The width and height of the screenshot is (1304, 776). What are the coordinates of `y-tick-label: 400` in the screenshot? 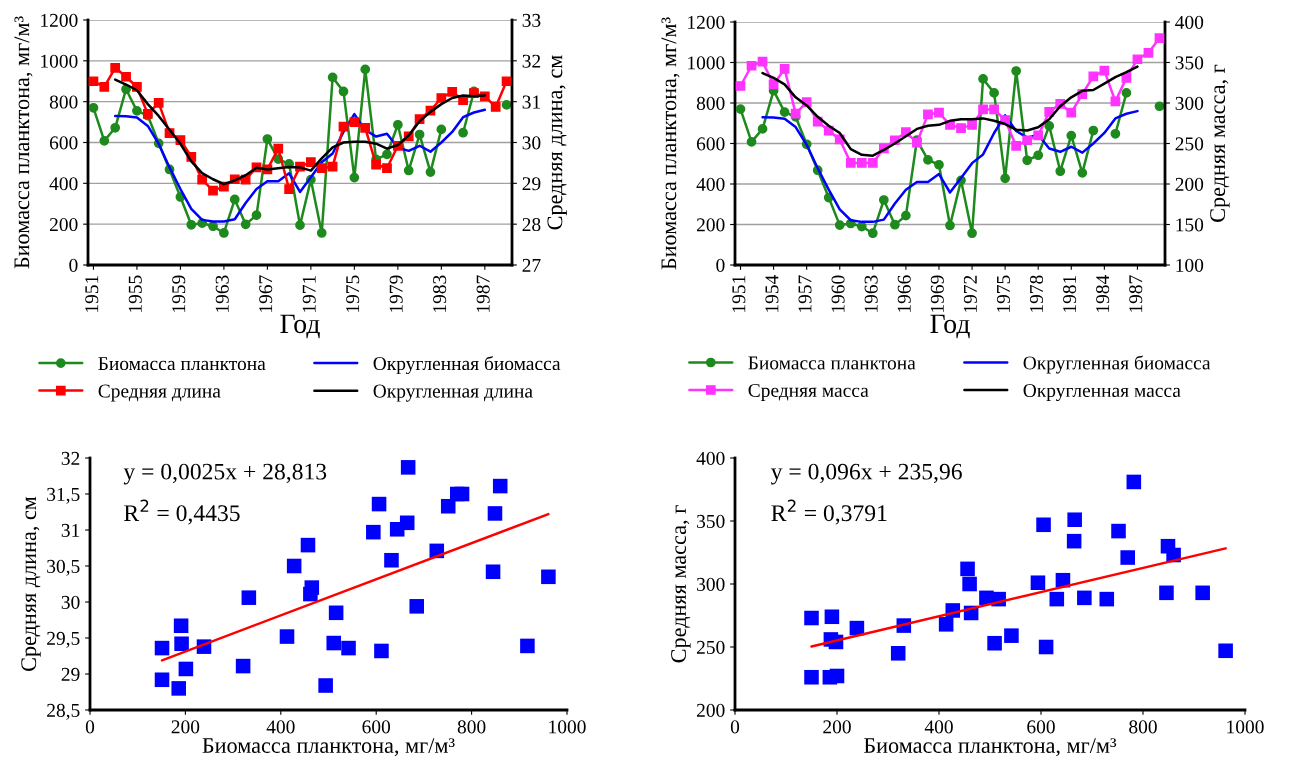 It's located at (710, 184).